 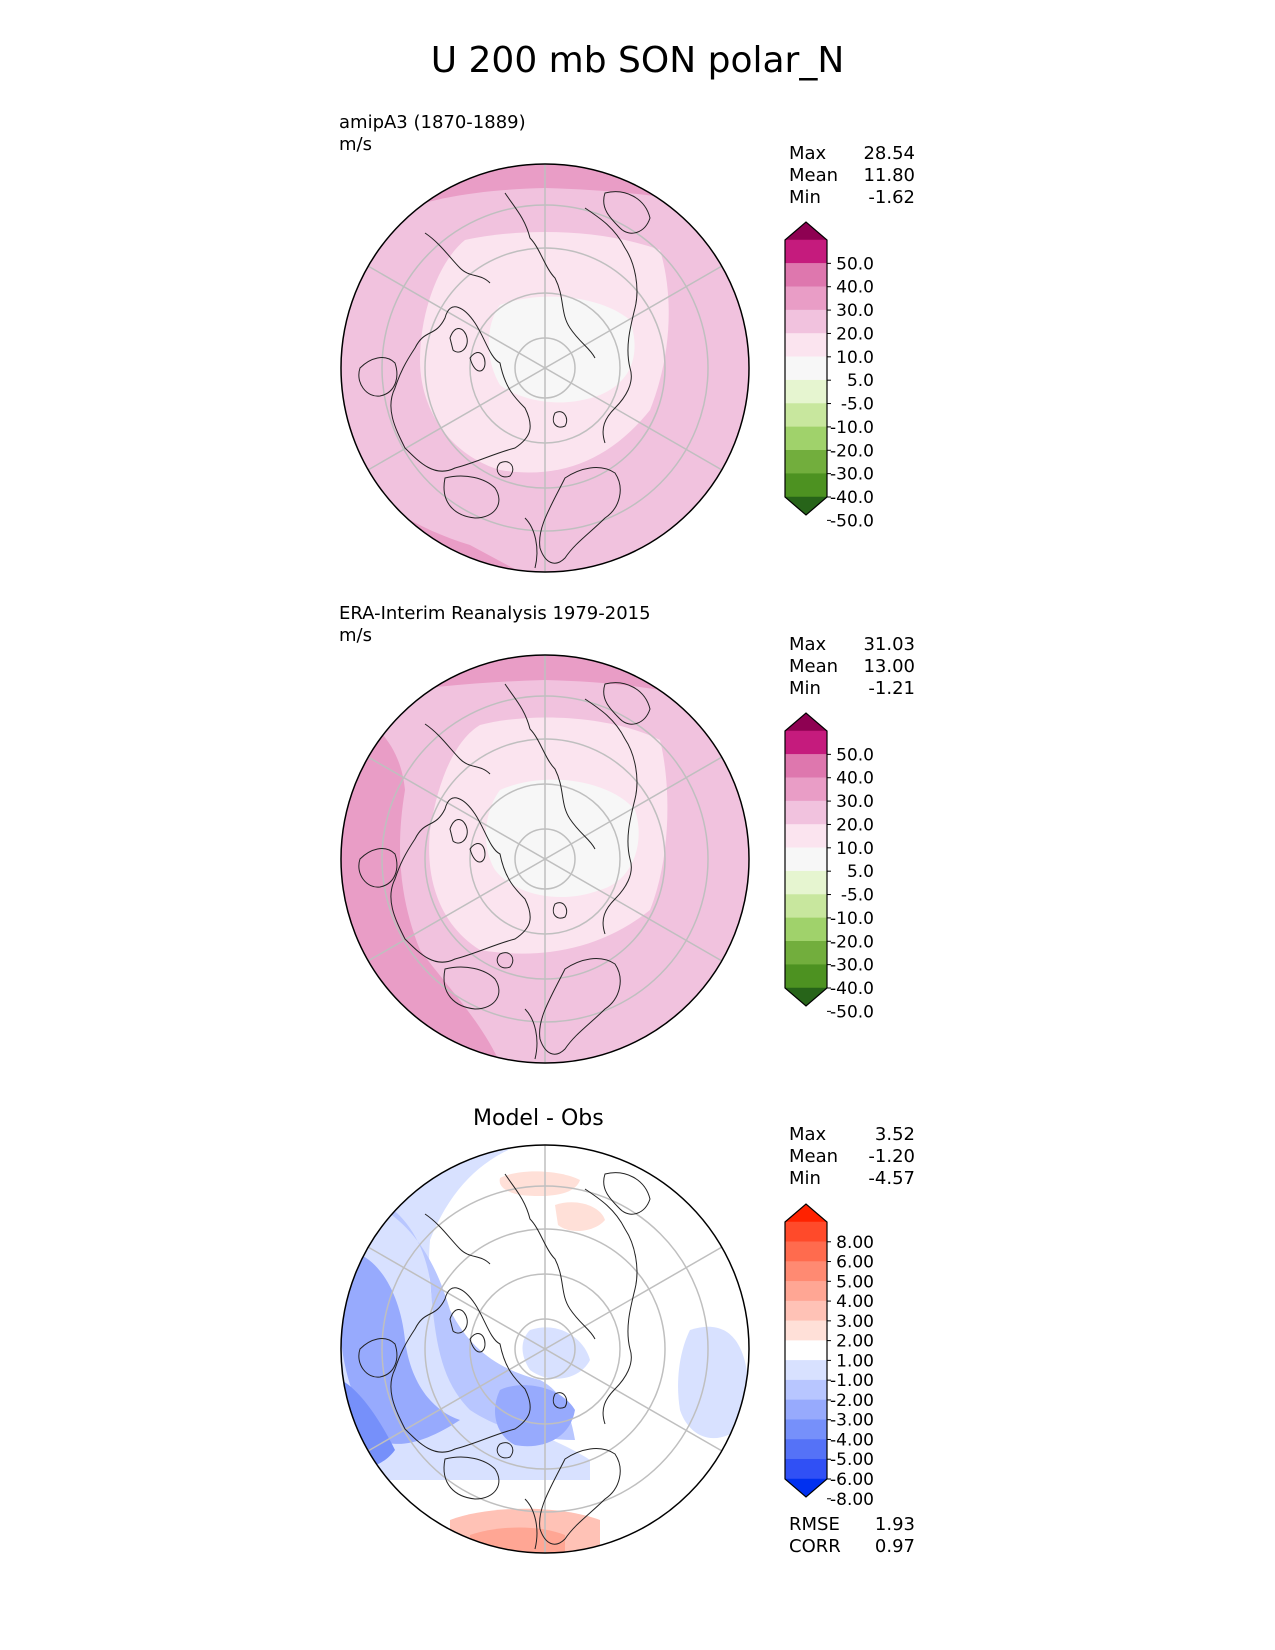 What do you see at coordinates (538, 1118) in the screenshot?
I see `diff-panel-title: Model - Obs` at bounding box center [538, 1118].